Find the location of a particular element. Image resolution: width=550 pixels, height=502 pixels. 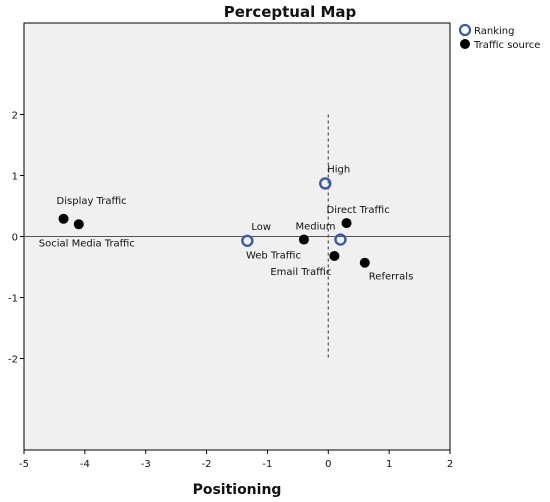

x-tick-label: -2 is located at coordinates (207, 464).